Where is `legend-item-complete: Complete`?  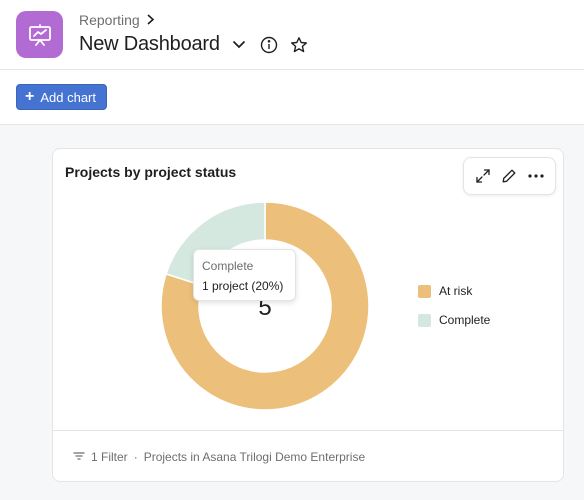 legend-item-complete: Complete is located at coordinates (454, 320).